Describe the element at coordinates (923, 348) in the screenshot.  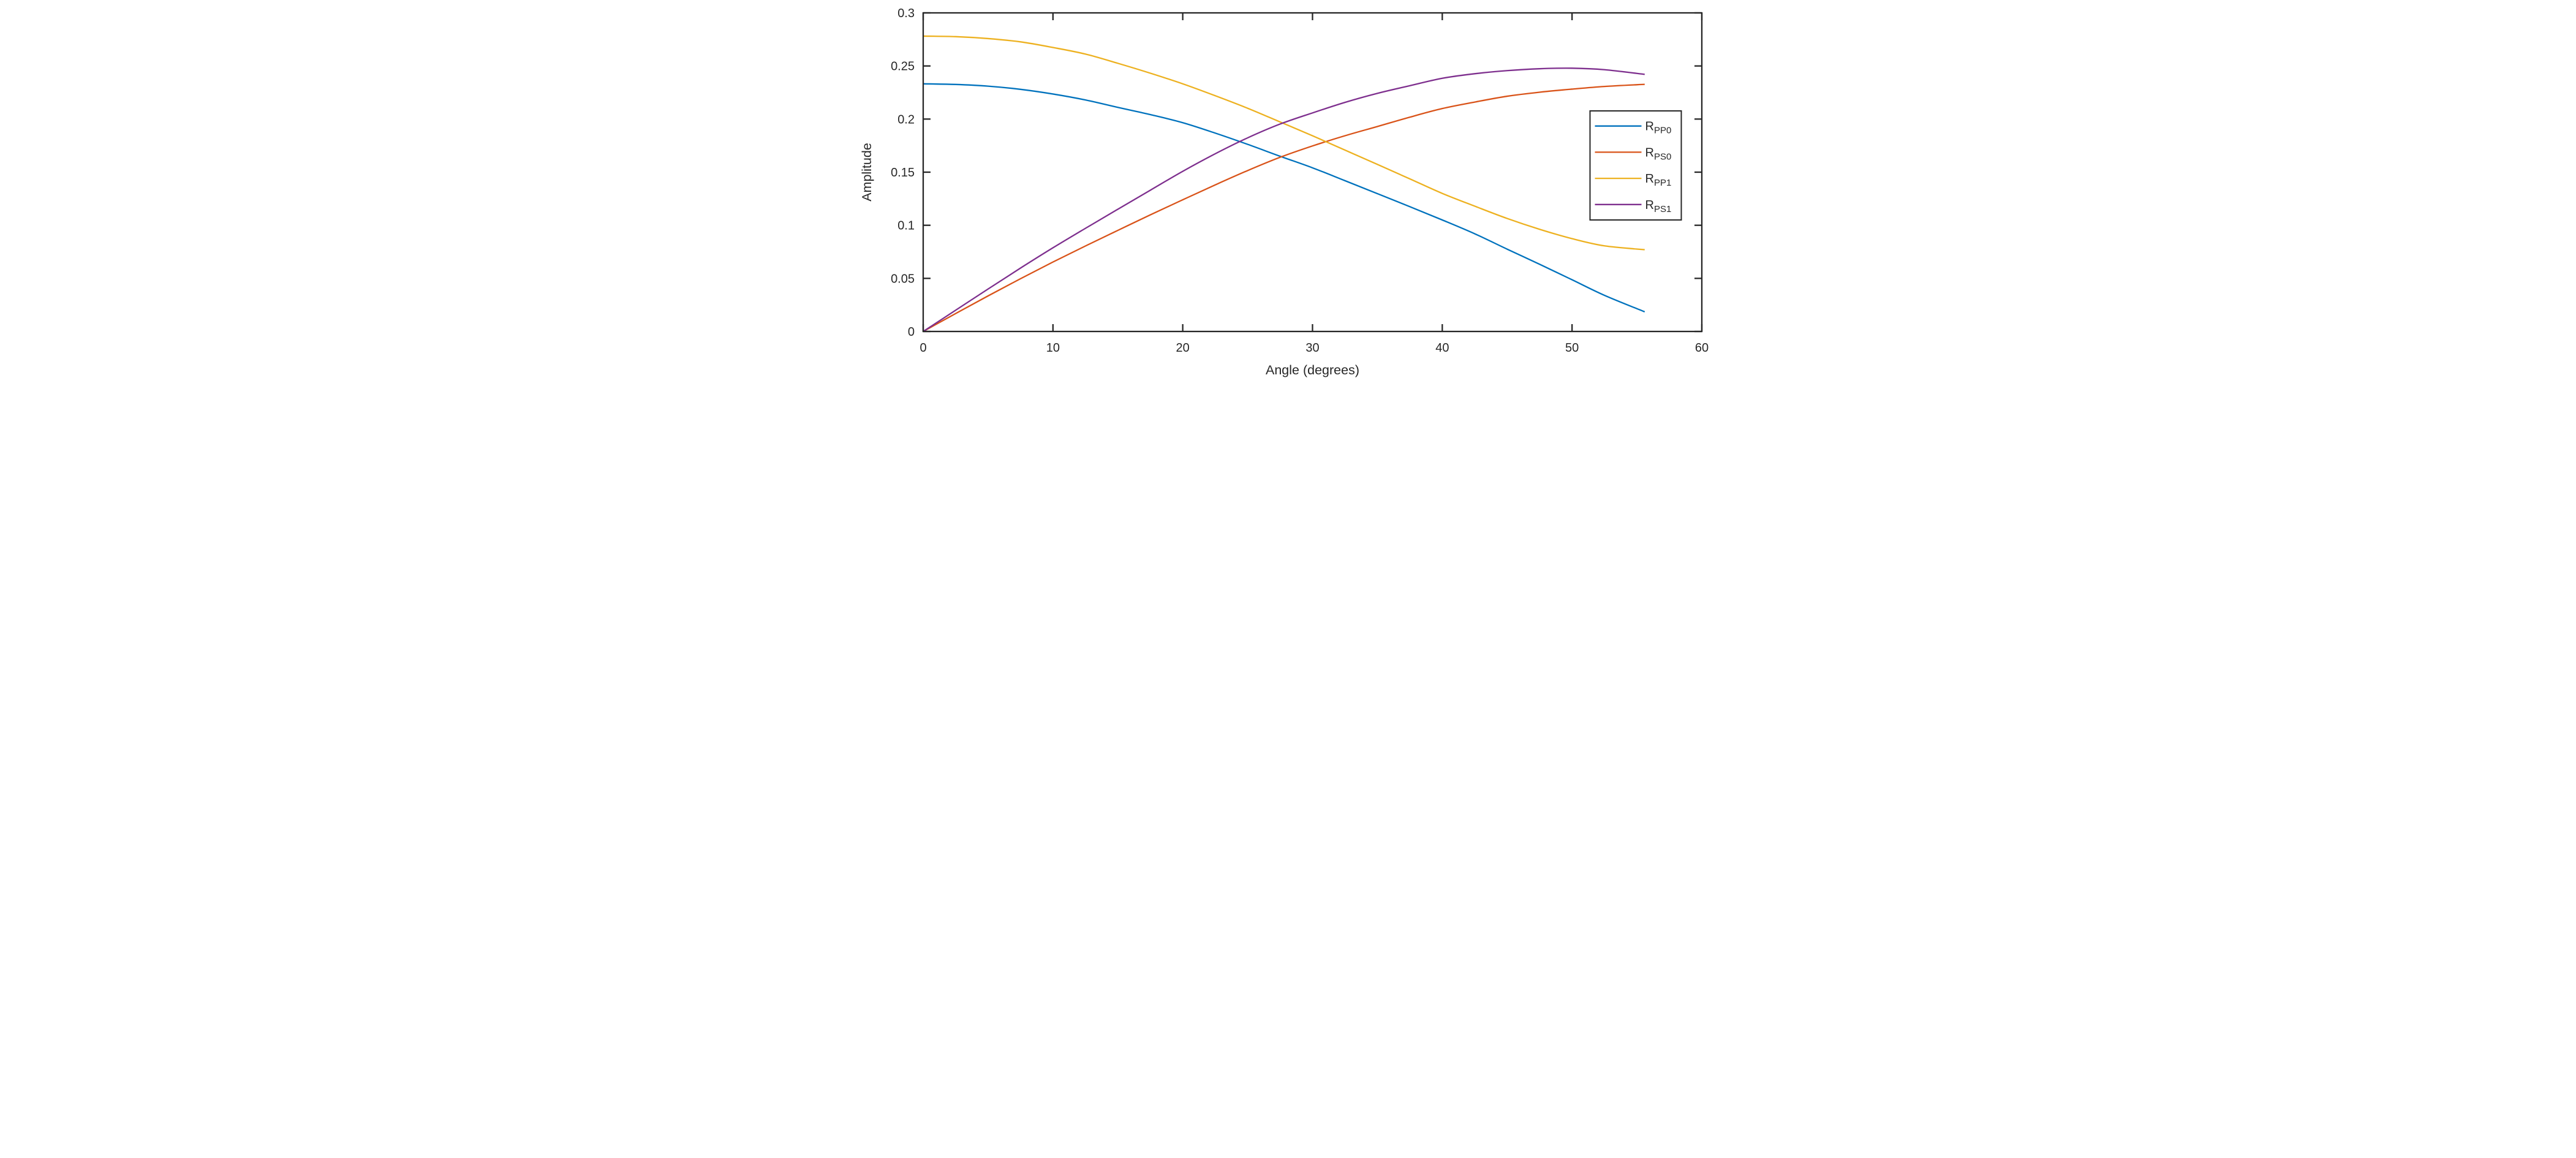
I see `x-tick-label: 0` at that location.